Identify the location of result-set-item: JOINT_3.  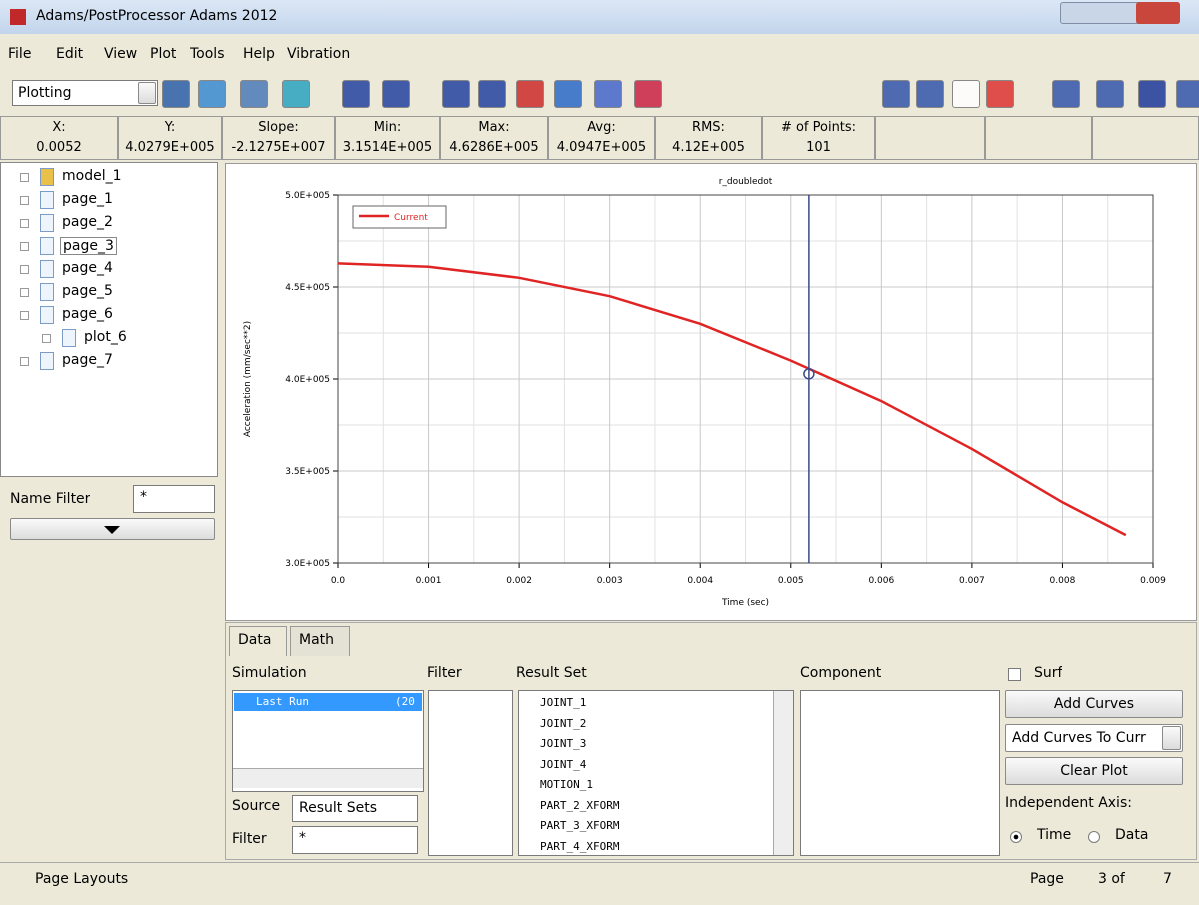
(563, 743).